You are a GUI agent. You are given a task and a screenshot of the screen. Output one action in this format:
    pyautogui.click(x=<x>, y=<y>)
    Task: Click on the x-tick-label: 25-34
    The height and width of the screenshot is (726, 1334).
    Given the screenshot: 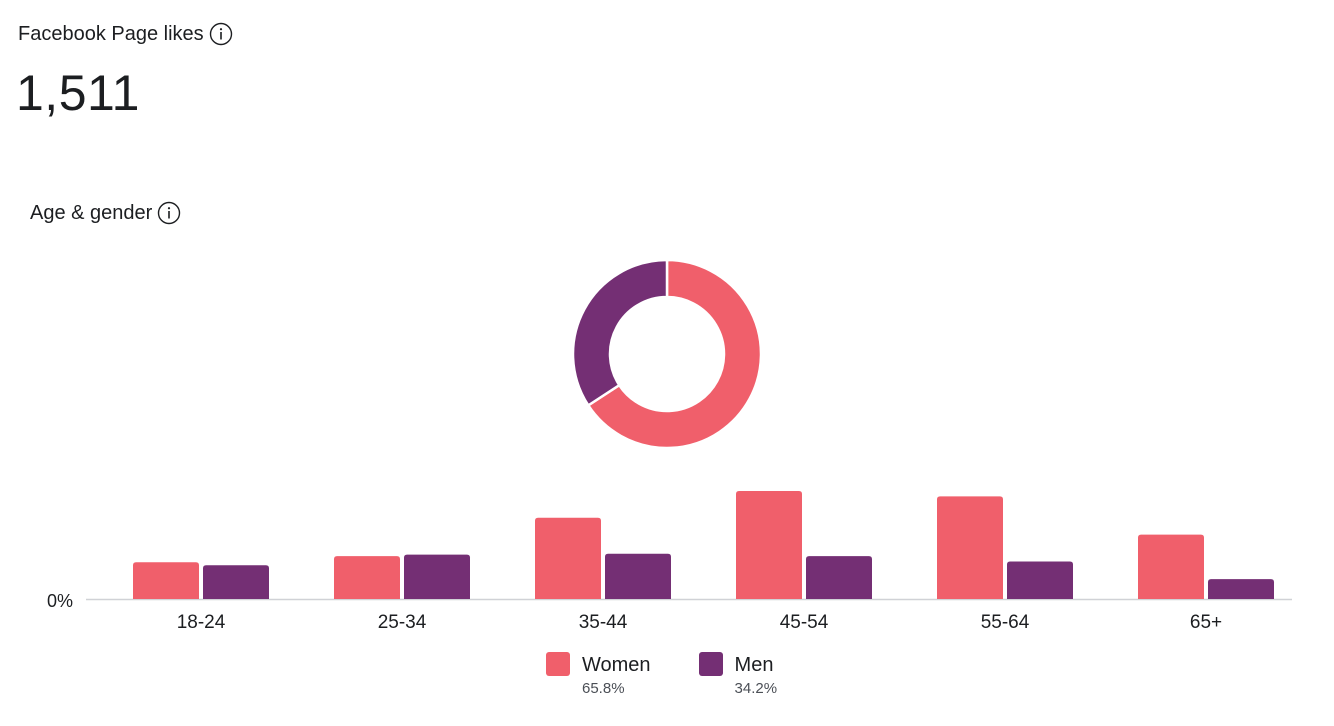 What is the action you would take?
    pyautogui.click(x=402, y=622)
    